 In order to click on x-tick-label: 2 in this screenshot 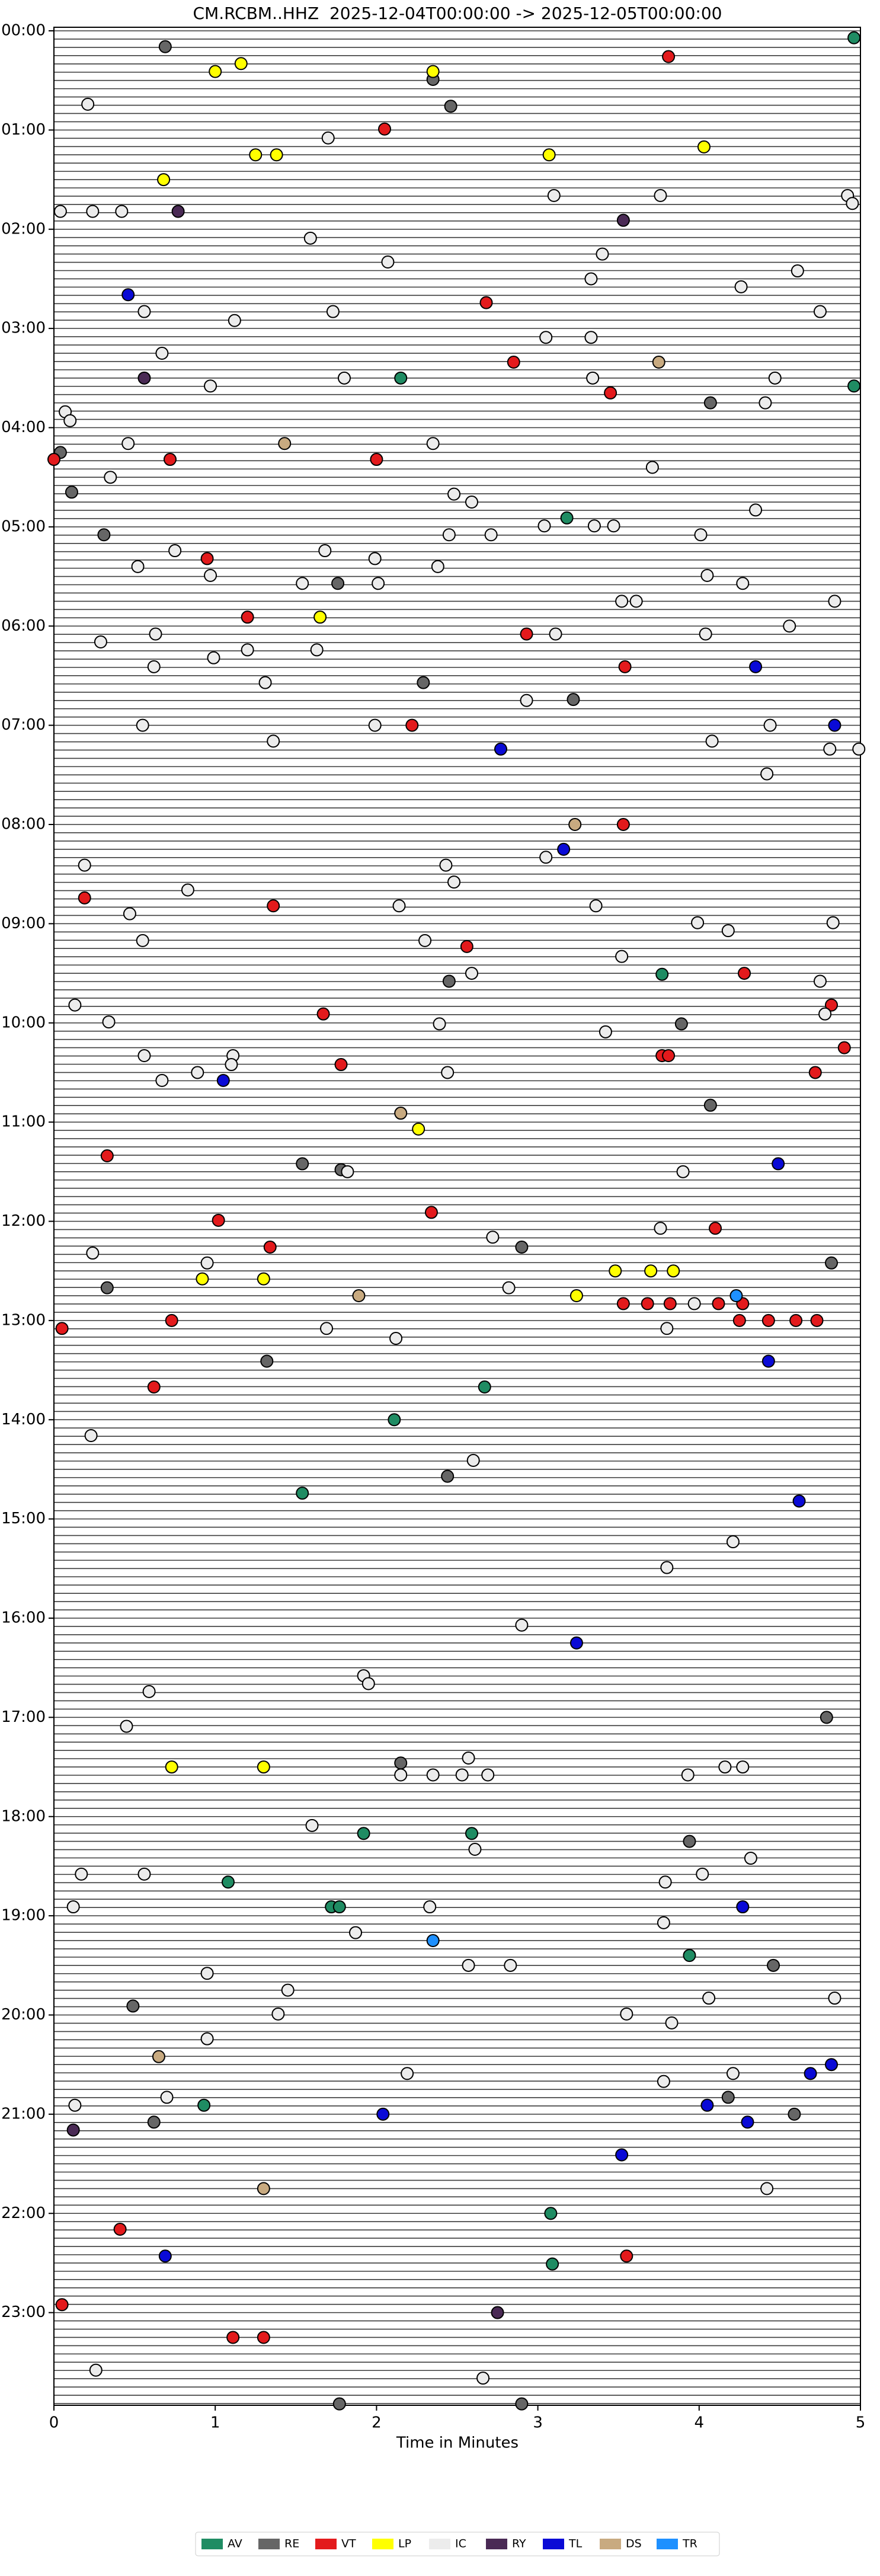, I will do `click(377, 2423)`.